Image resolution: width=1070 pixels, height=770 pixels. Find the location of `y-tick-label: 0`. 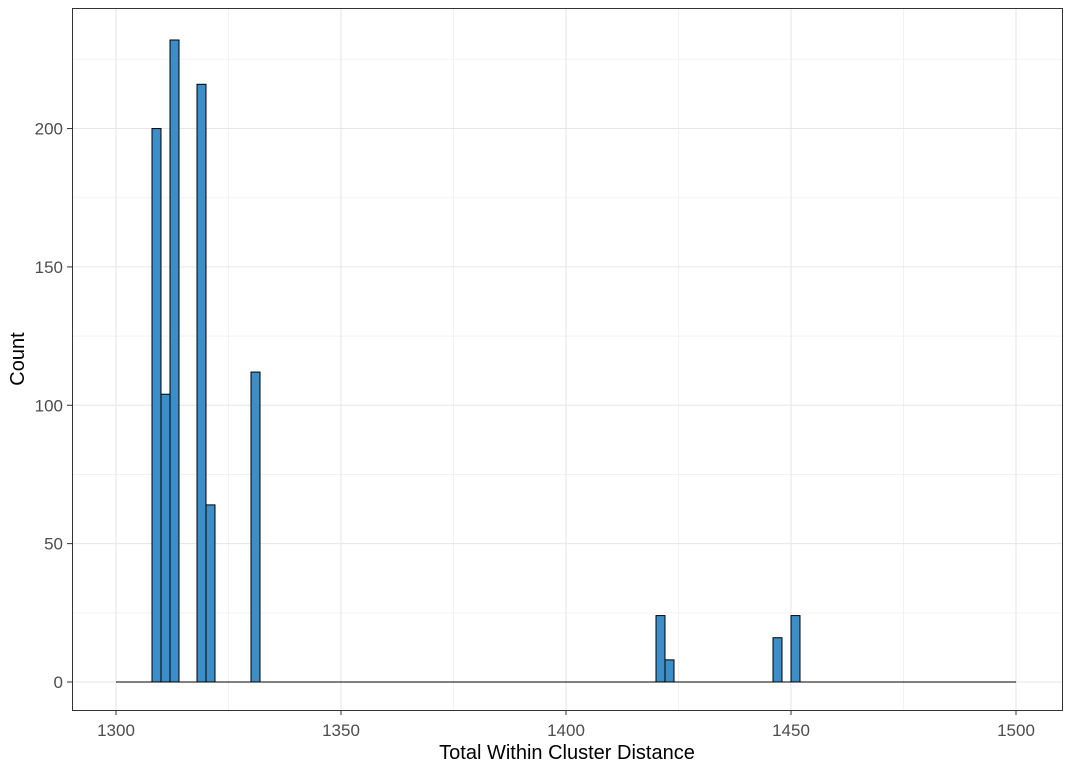

y-tick-label: 0 is located at coordinates (58, 682).